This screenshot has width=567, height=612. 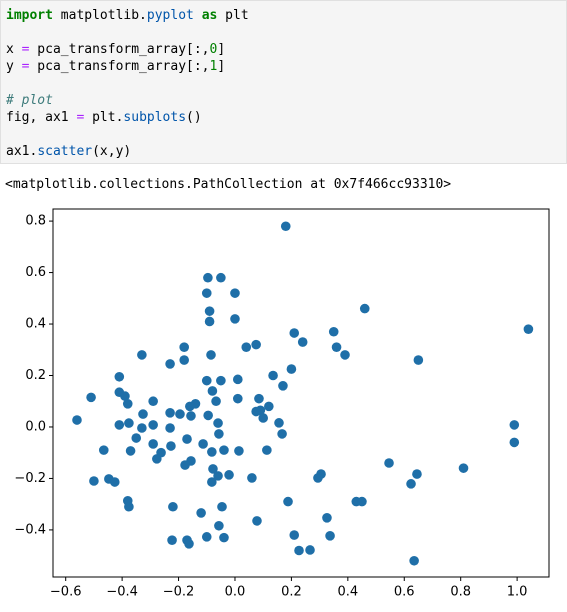 I want to click on code-token: =, so click(x=80, y=117).